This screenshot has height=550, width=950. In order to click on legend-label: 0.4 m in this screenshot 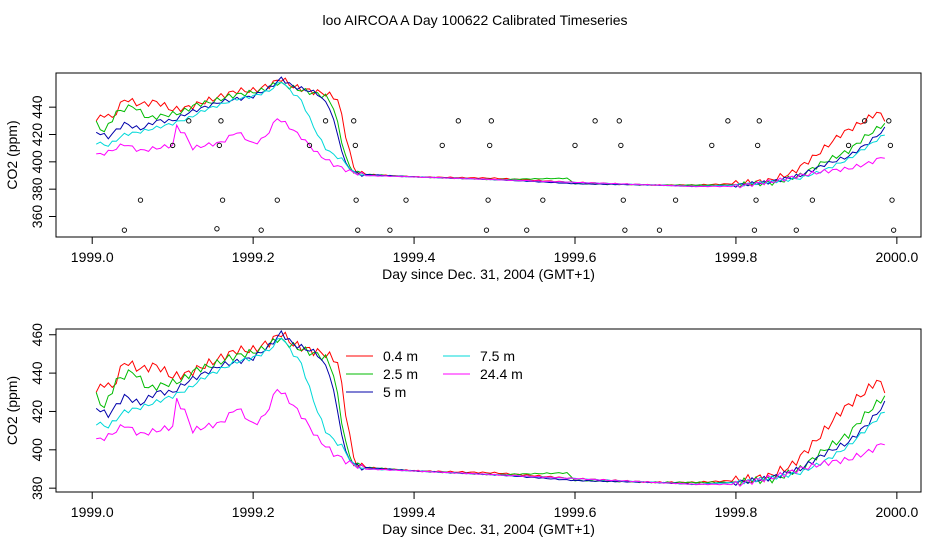, I will do `click(400, 356)`.